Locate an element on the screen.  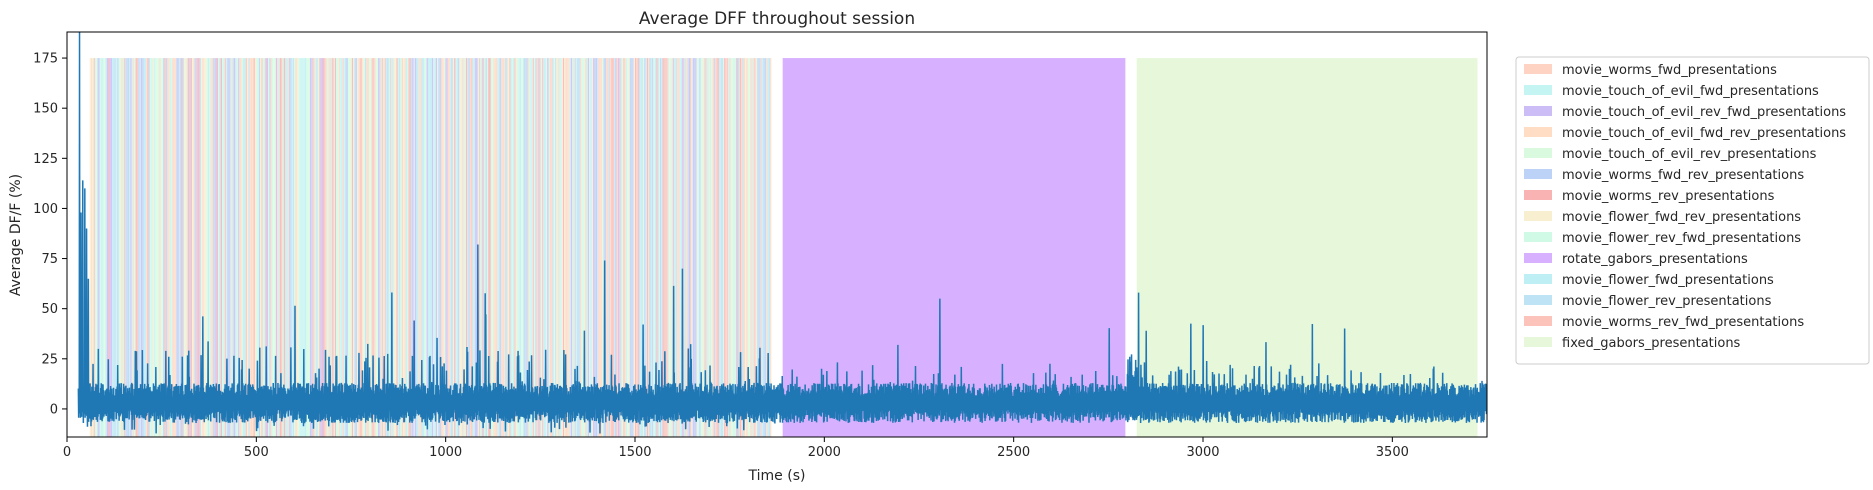
legend-label: rotate_gabors_presentations is located at coordinates (1655, 259).